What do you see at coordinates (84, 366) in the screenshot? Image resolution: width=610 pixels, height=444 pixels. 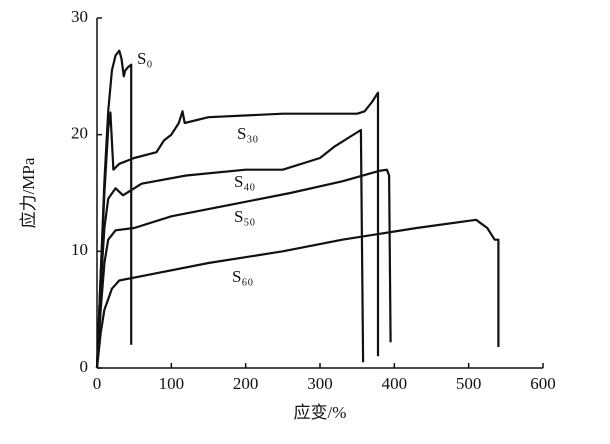 I see `y-tick-label: 0` at bounding box center [84, 366].